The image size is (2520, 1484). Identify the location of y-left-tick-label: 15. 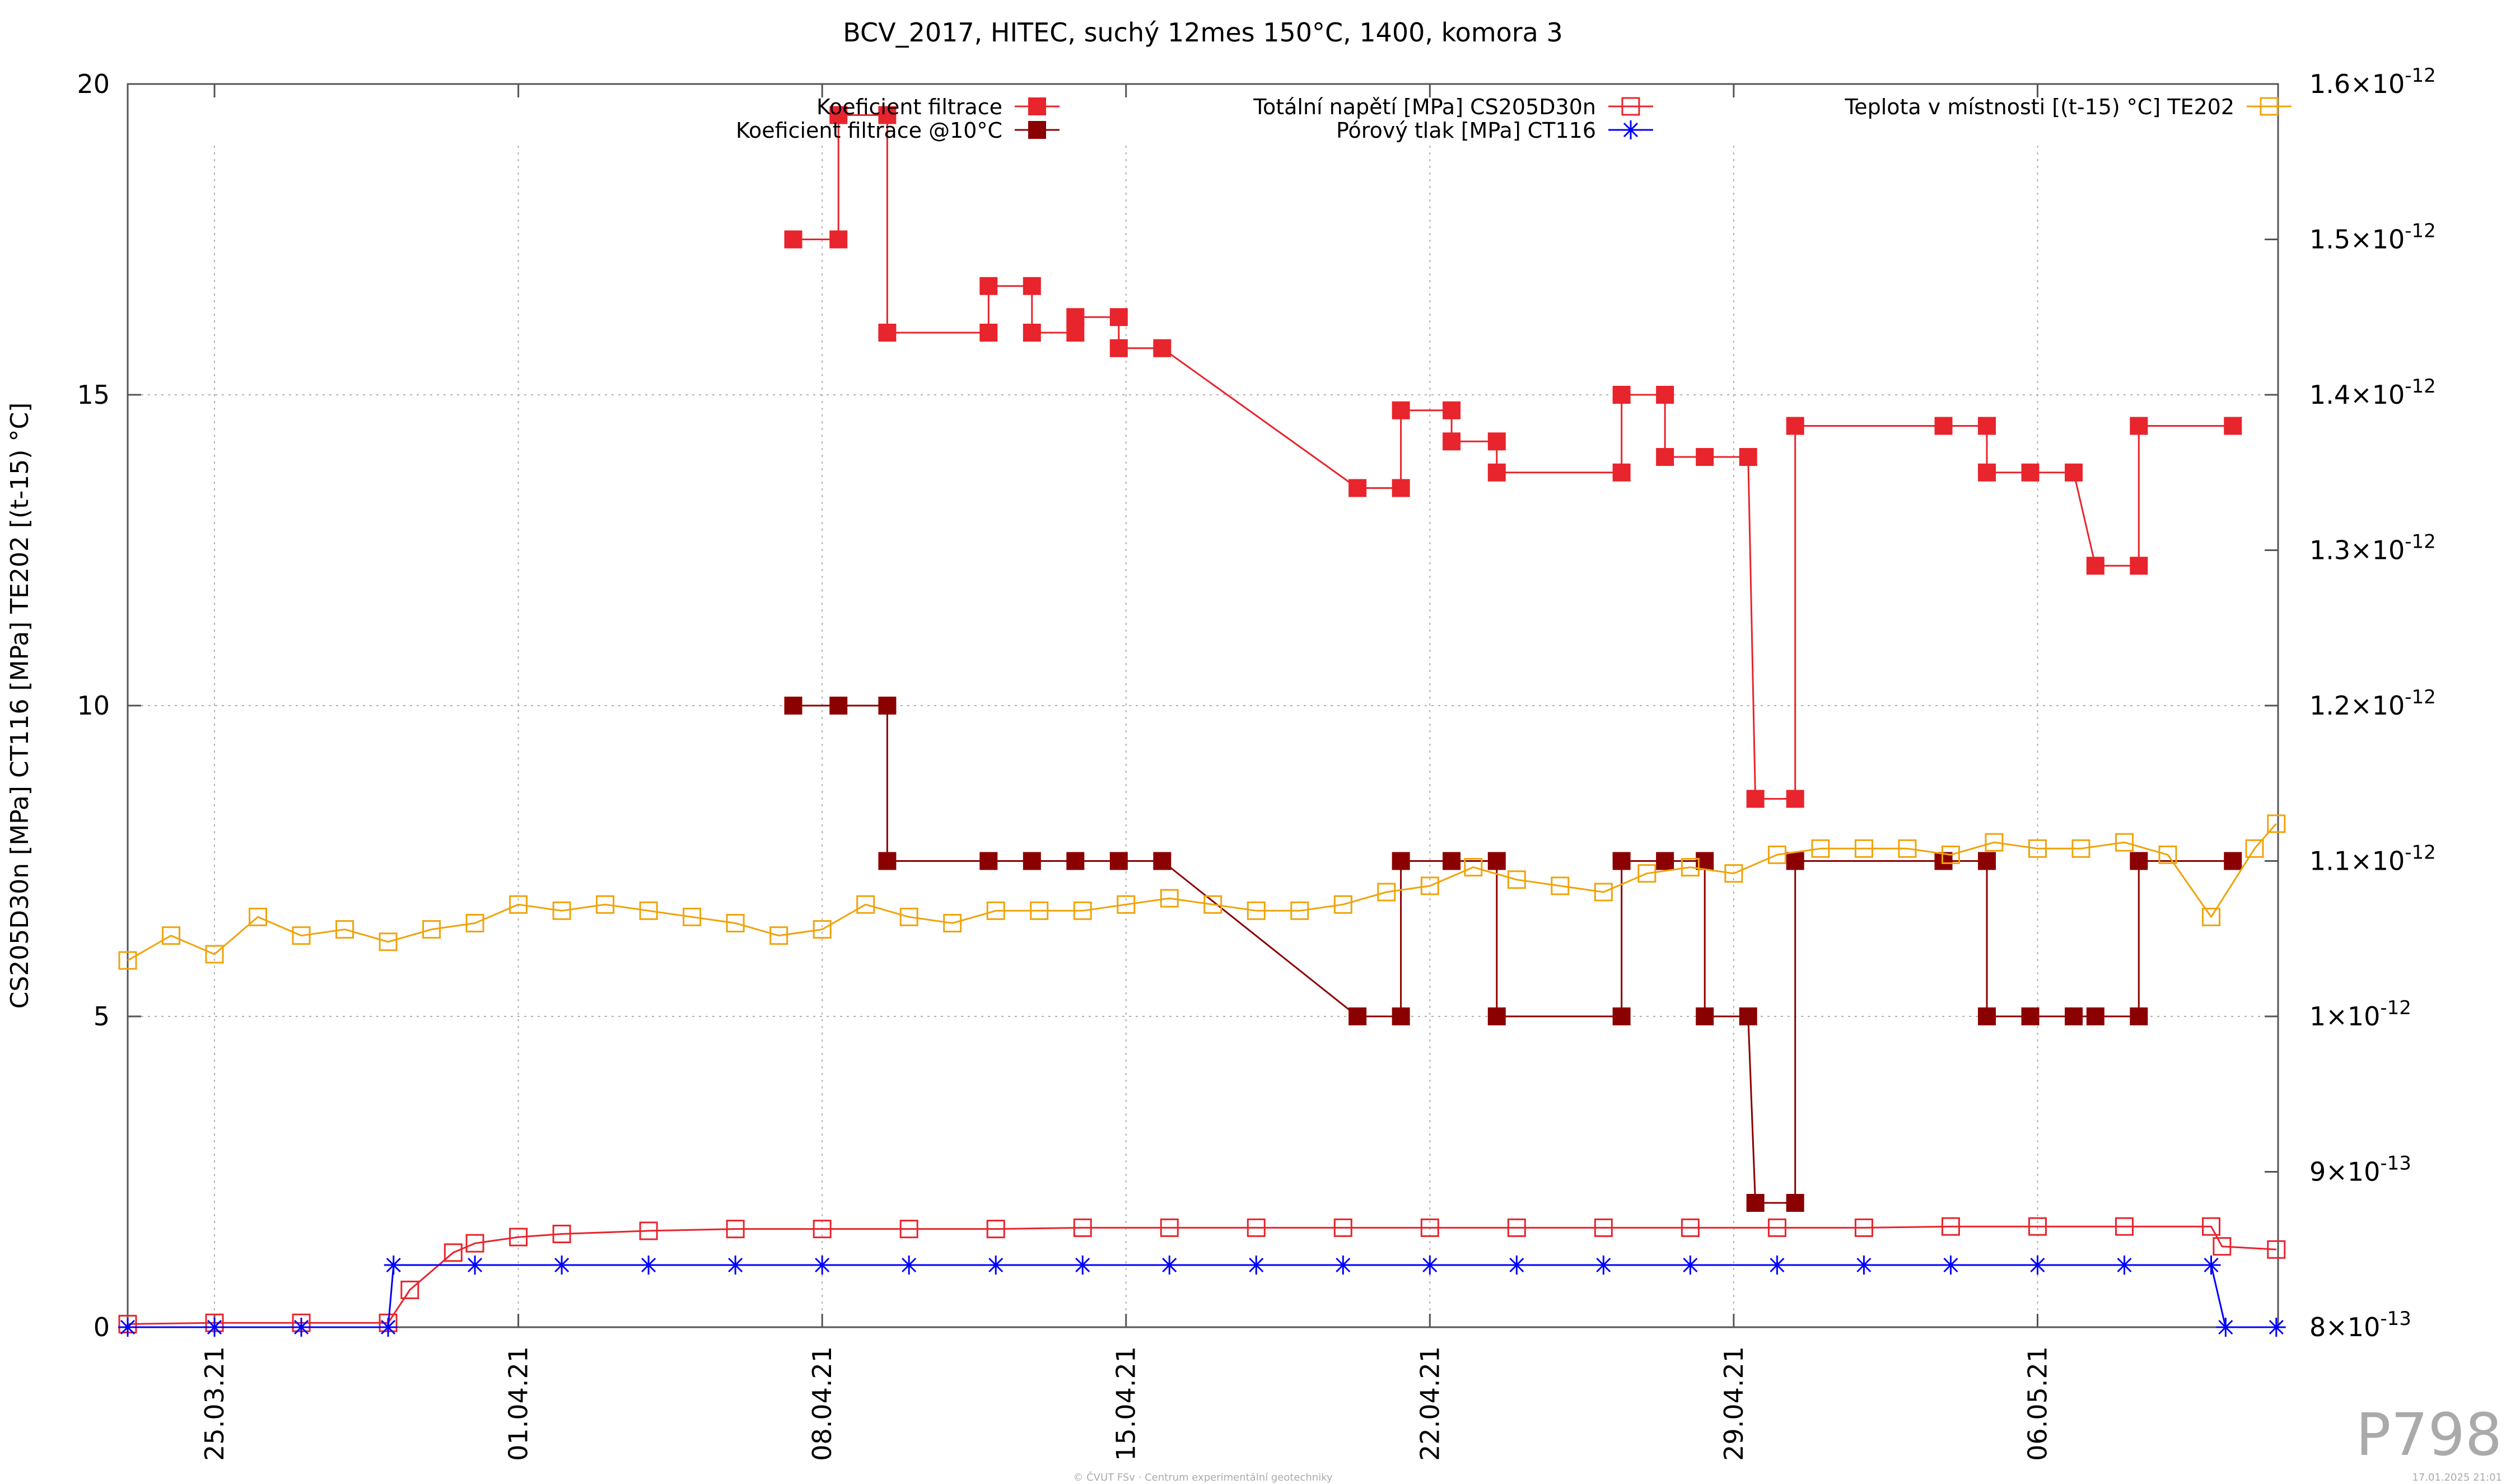
(94, 395).